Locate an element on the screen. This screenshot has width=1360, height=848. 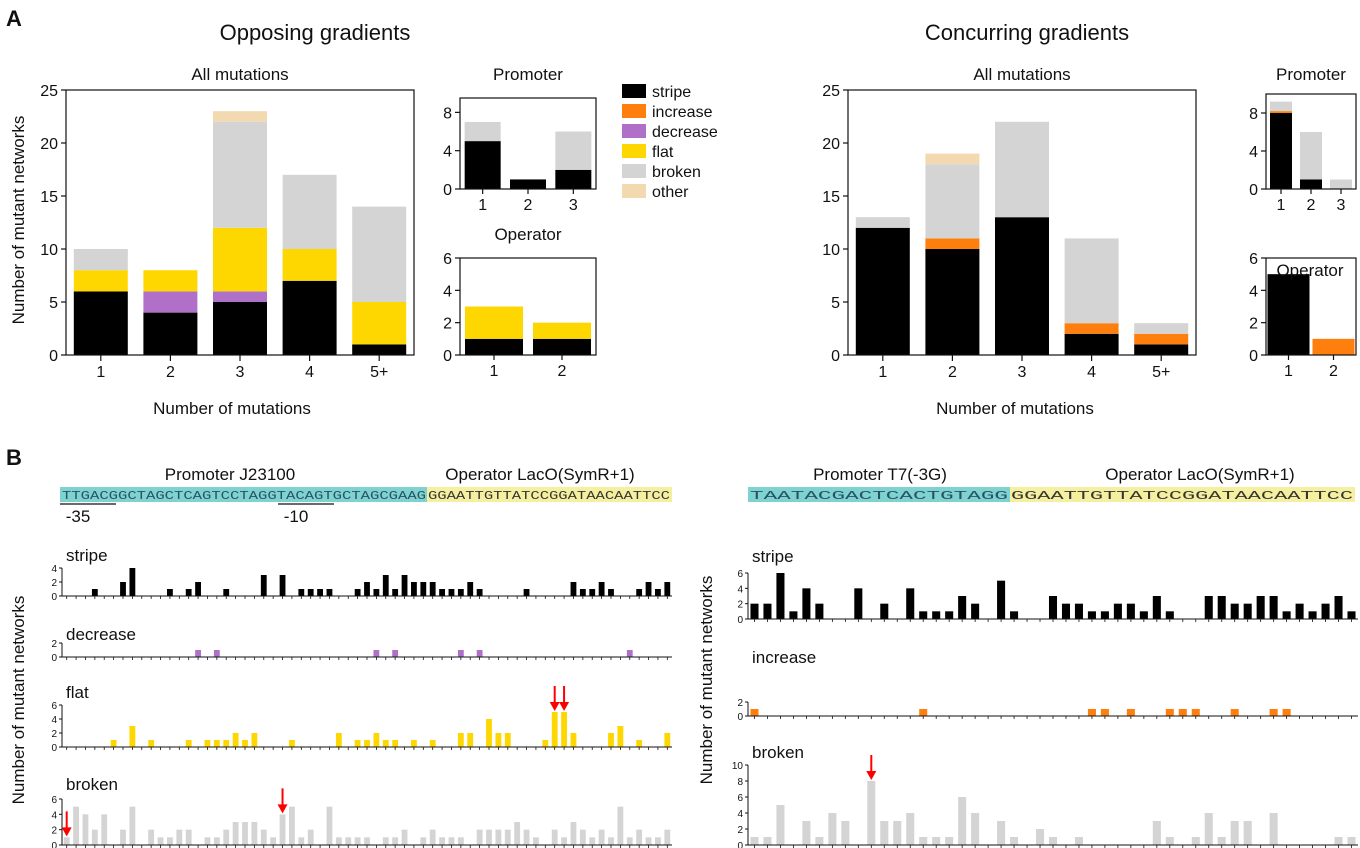
red-arrow-head is located at coordinates (282, 809).